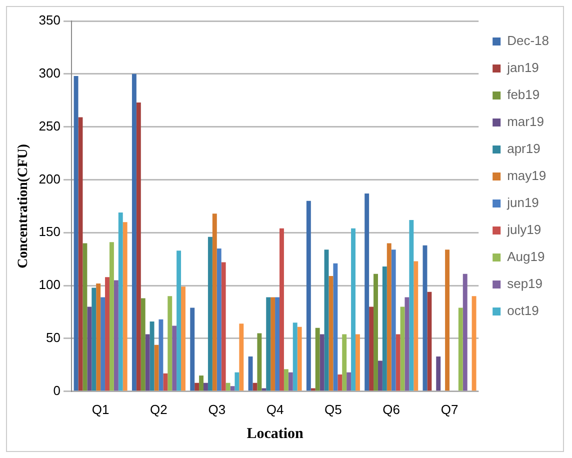 This screenshot has width=572, height=458. What do you see at coordinates (56, 390) in the screenshot?
I see `y-tick-label: 0` at bounding box center [56, 390].